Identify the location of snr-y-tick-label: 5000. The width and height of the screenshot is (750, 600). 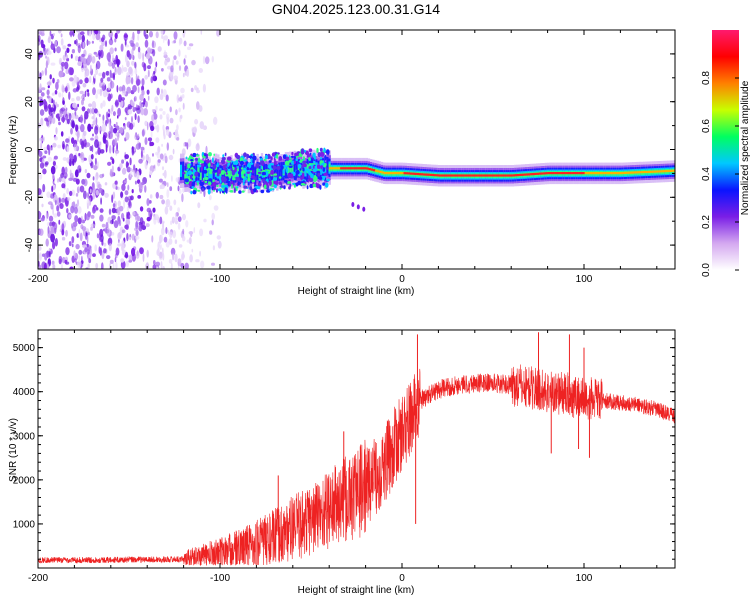
(24, 348).